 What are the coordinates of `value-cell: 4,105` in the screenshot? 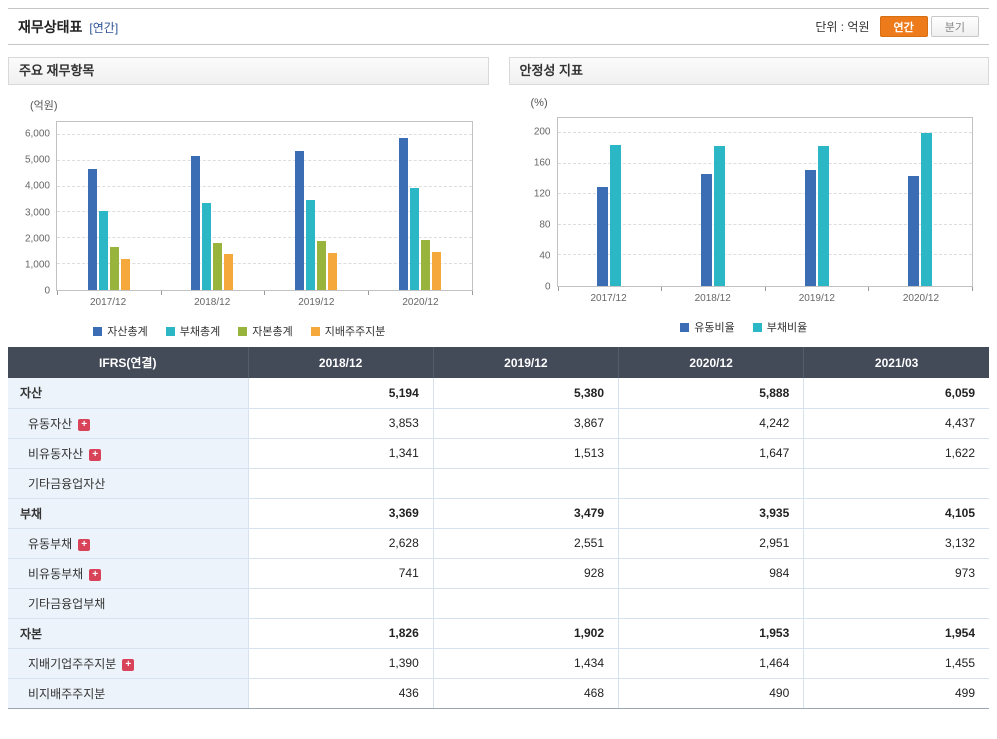 It's located at (896, 513).